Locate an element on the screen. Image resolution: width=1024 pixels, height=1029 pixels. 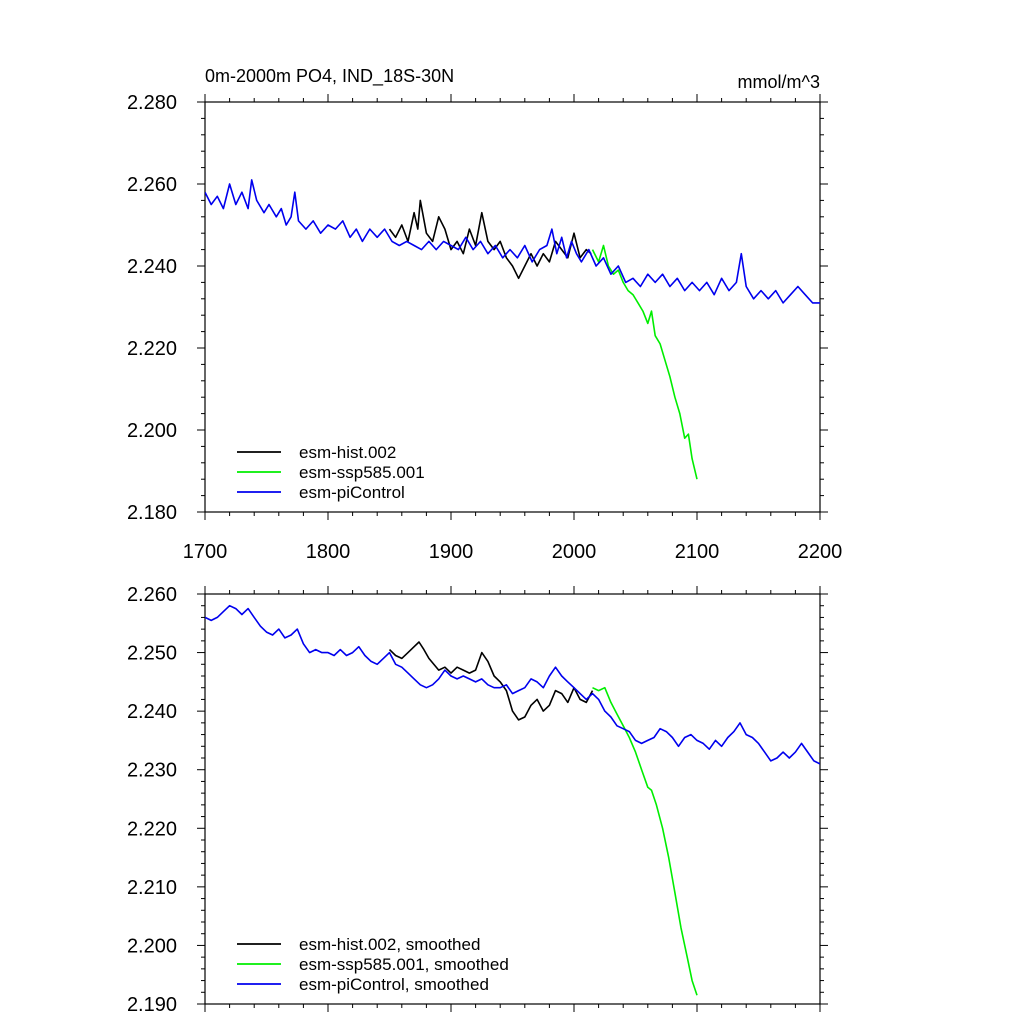
legend-label: esm-piControl, smoothed is located at coordinates (394, 984).